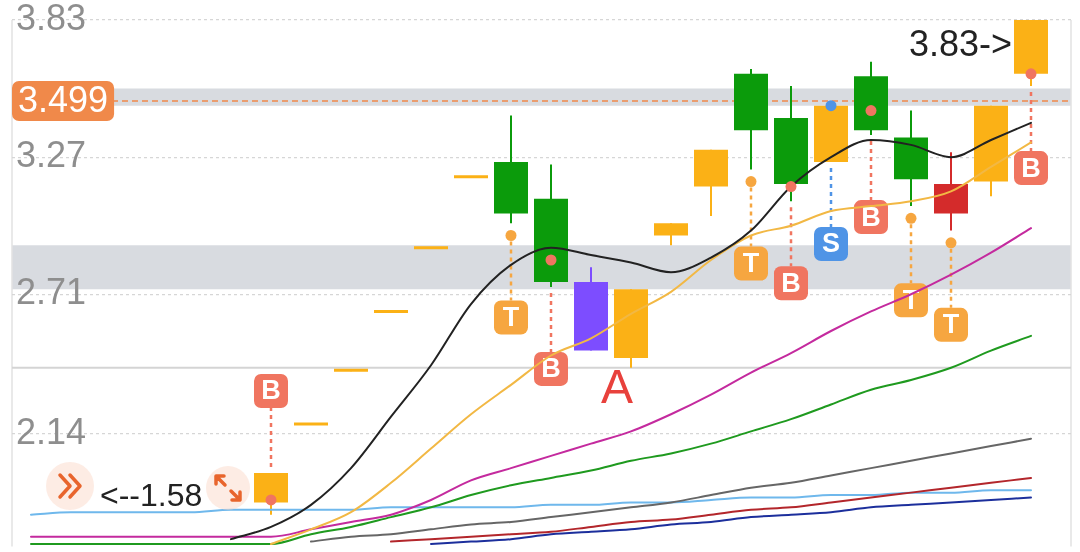 The width and height of the screenshot is (1080, 552). Describe the element at coordinates (51, 431) in the screenshot. I see `y-tick-label: 2.14` at that location.